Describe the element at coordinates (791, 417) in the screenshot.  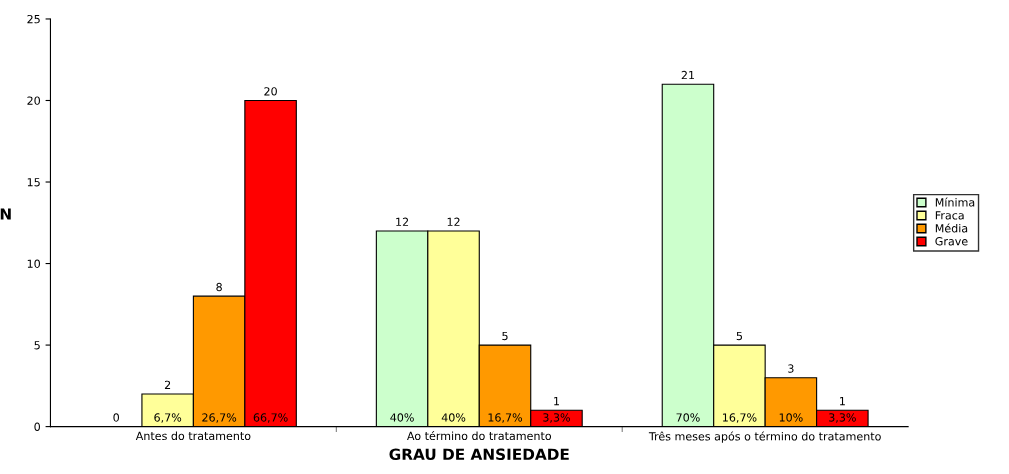
I see `annotation: 10%` at that location.